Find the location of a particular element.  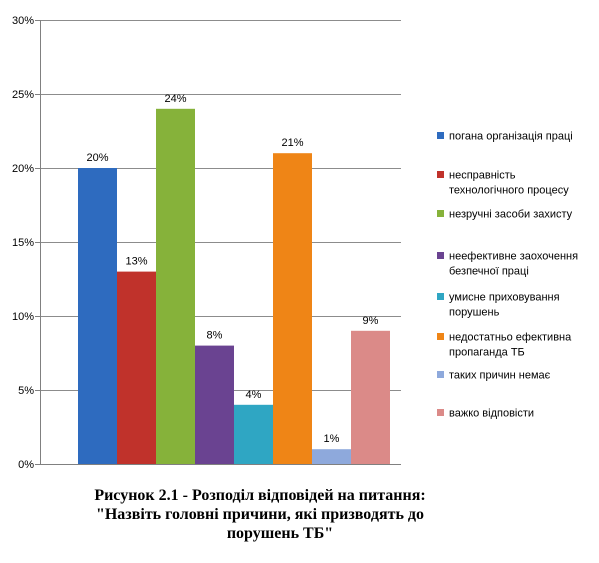

data-label: 24% is located at coordinates (175, 99).